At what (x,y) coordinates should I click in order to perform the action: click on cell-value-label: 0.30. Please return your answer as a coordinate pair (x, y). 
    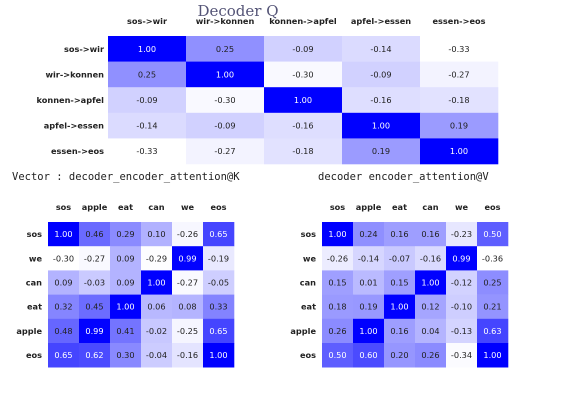
    Looking at the image, I should click on (125, 355).